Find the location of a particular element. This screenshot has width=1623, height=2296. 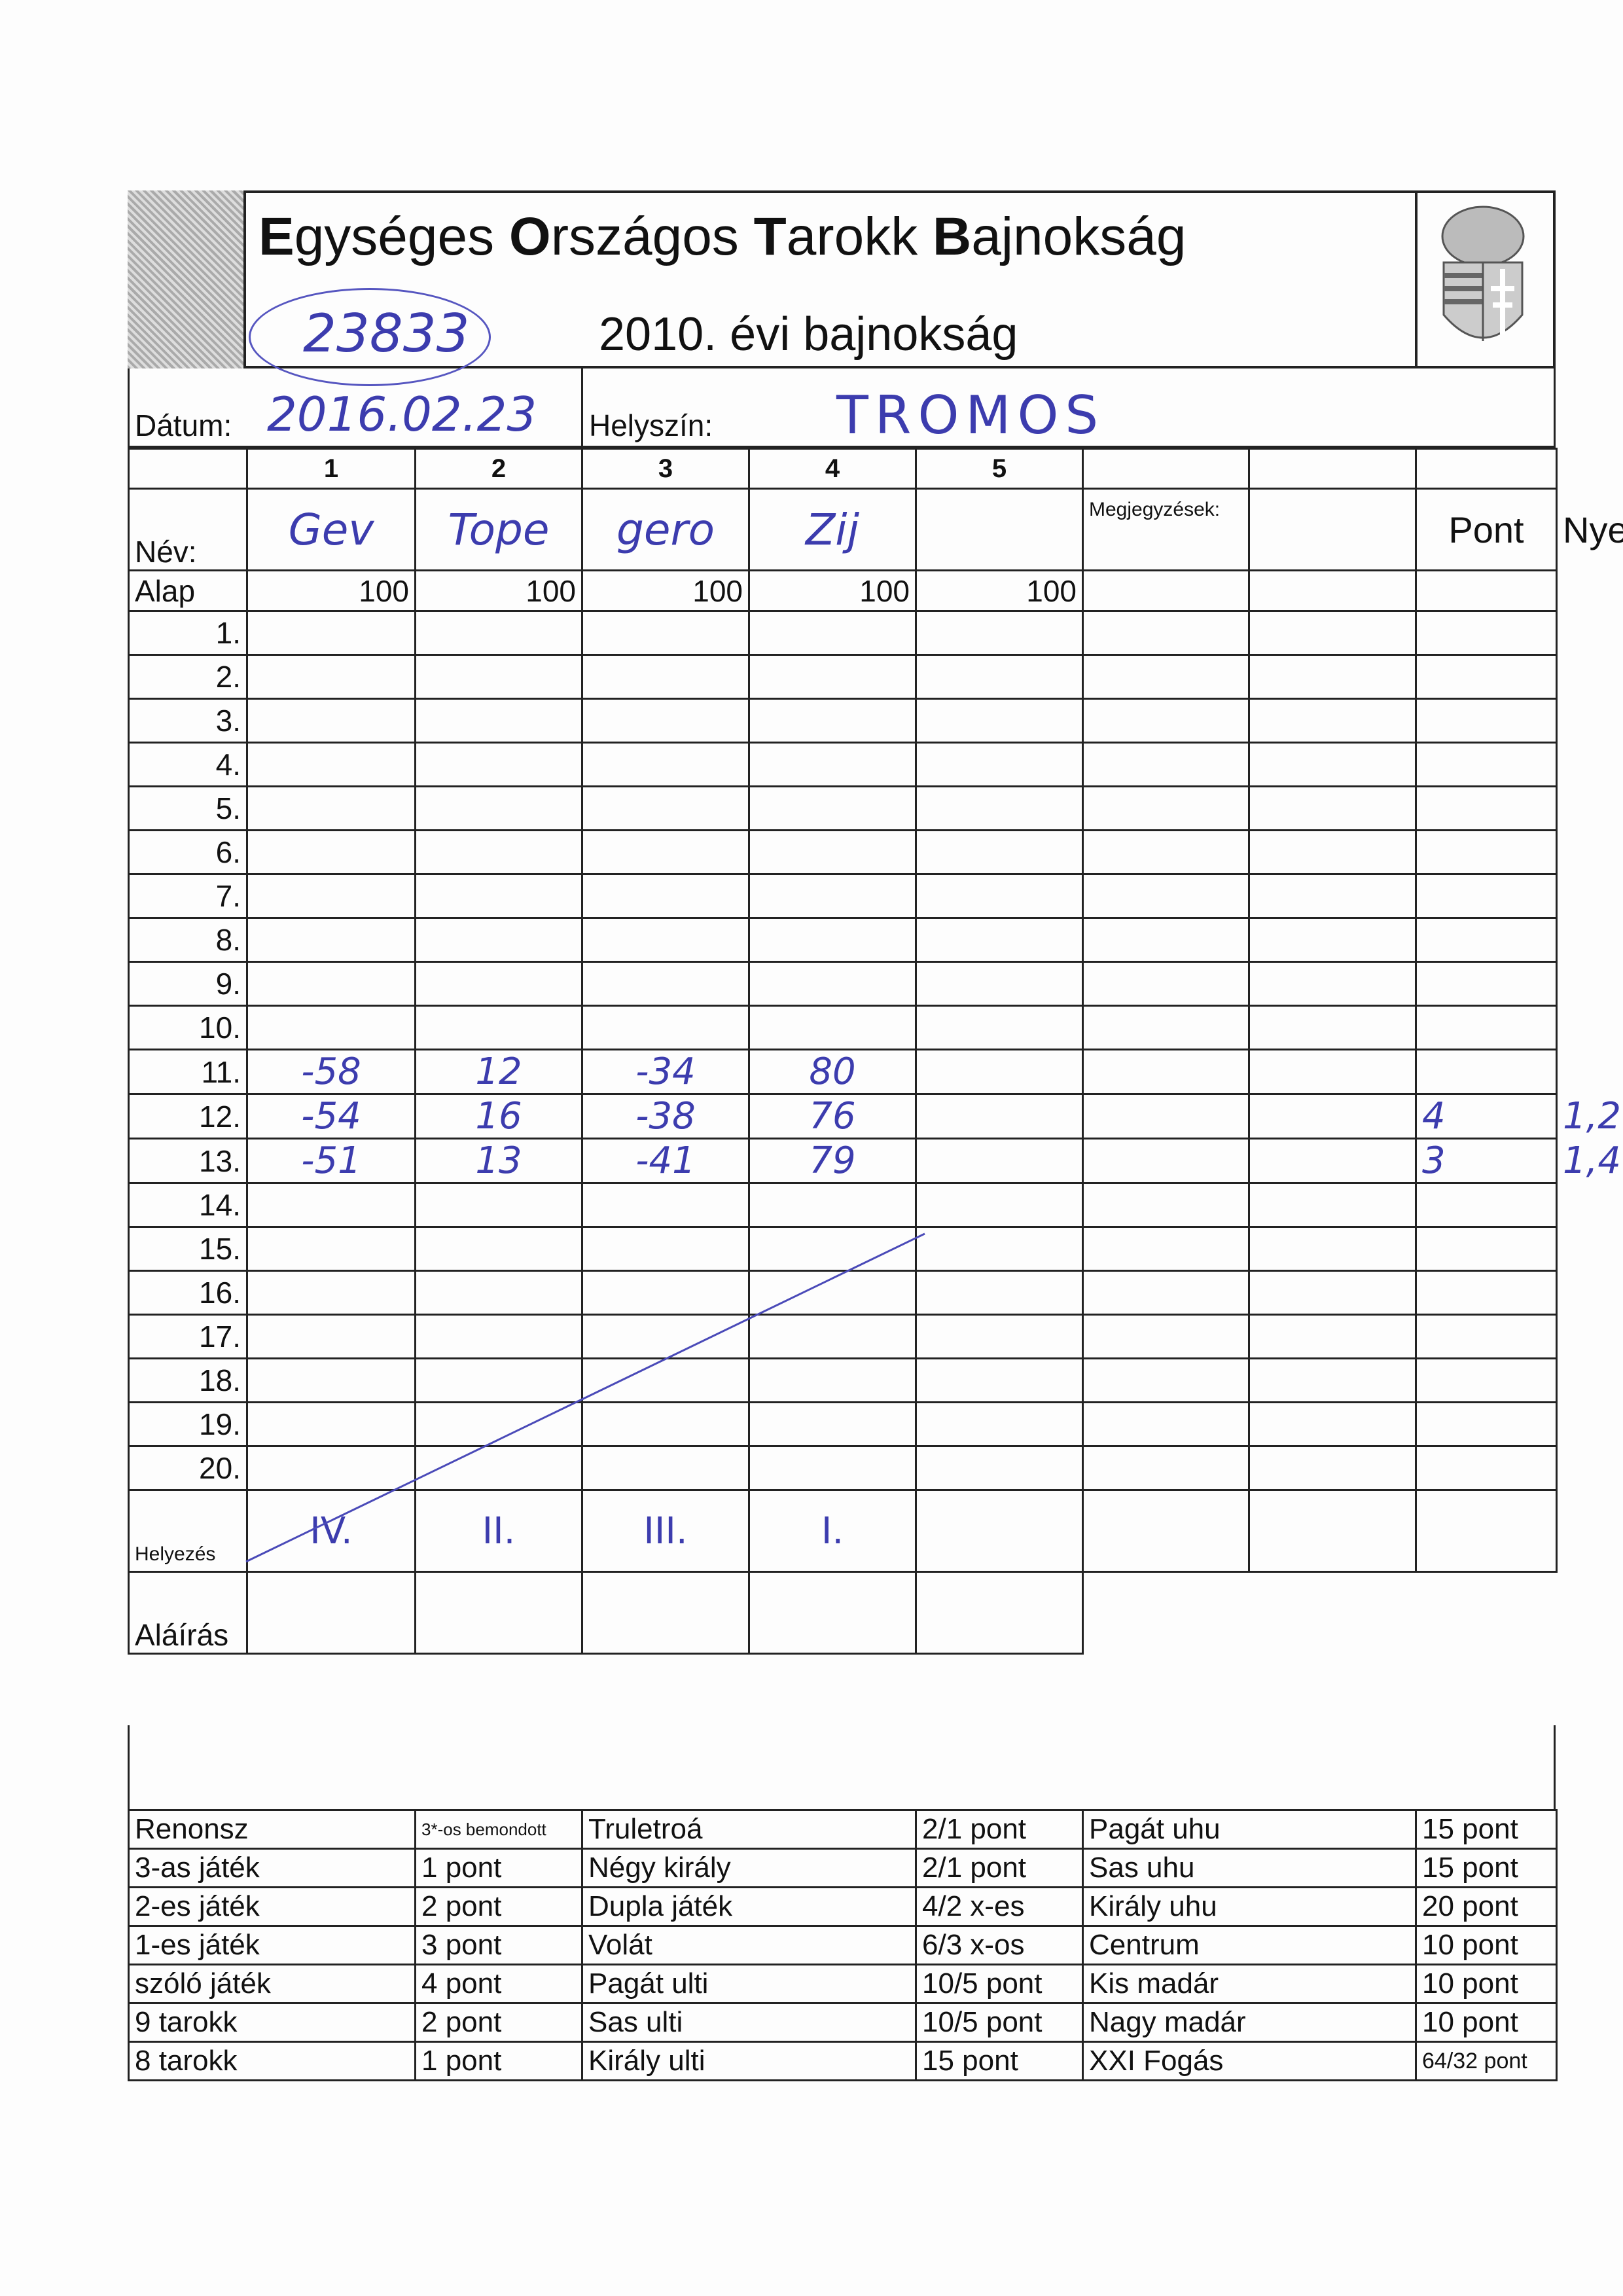

pont-cell: 3 is located at coordinates (1486, 1161).